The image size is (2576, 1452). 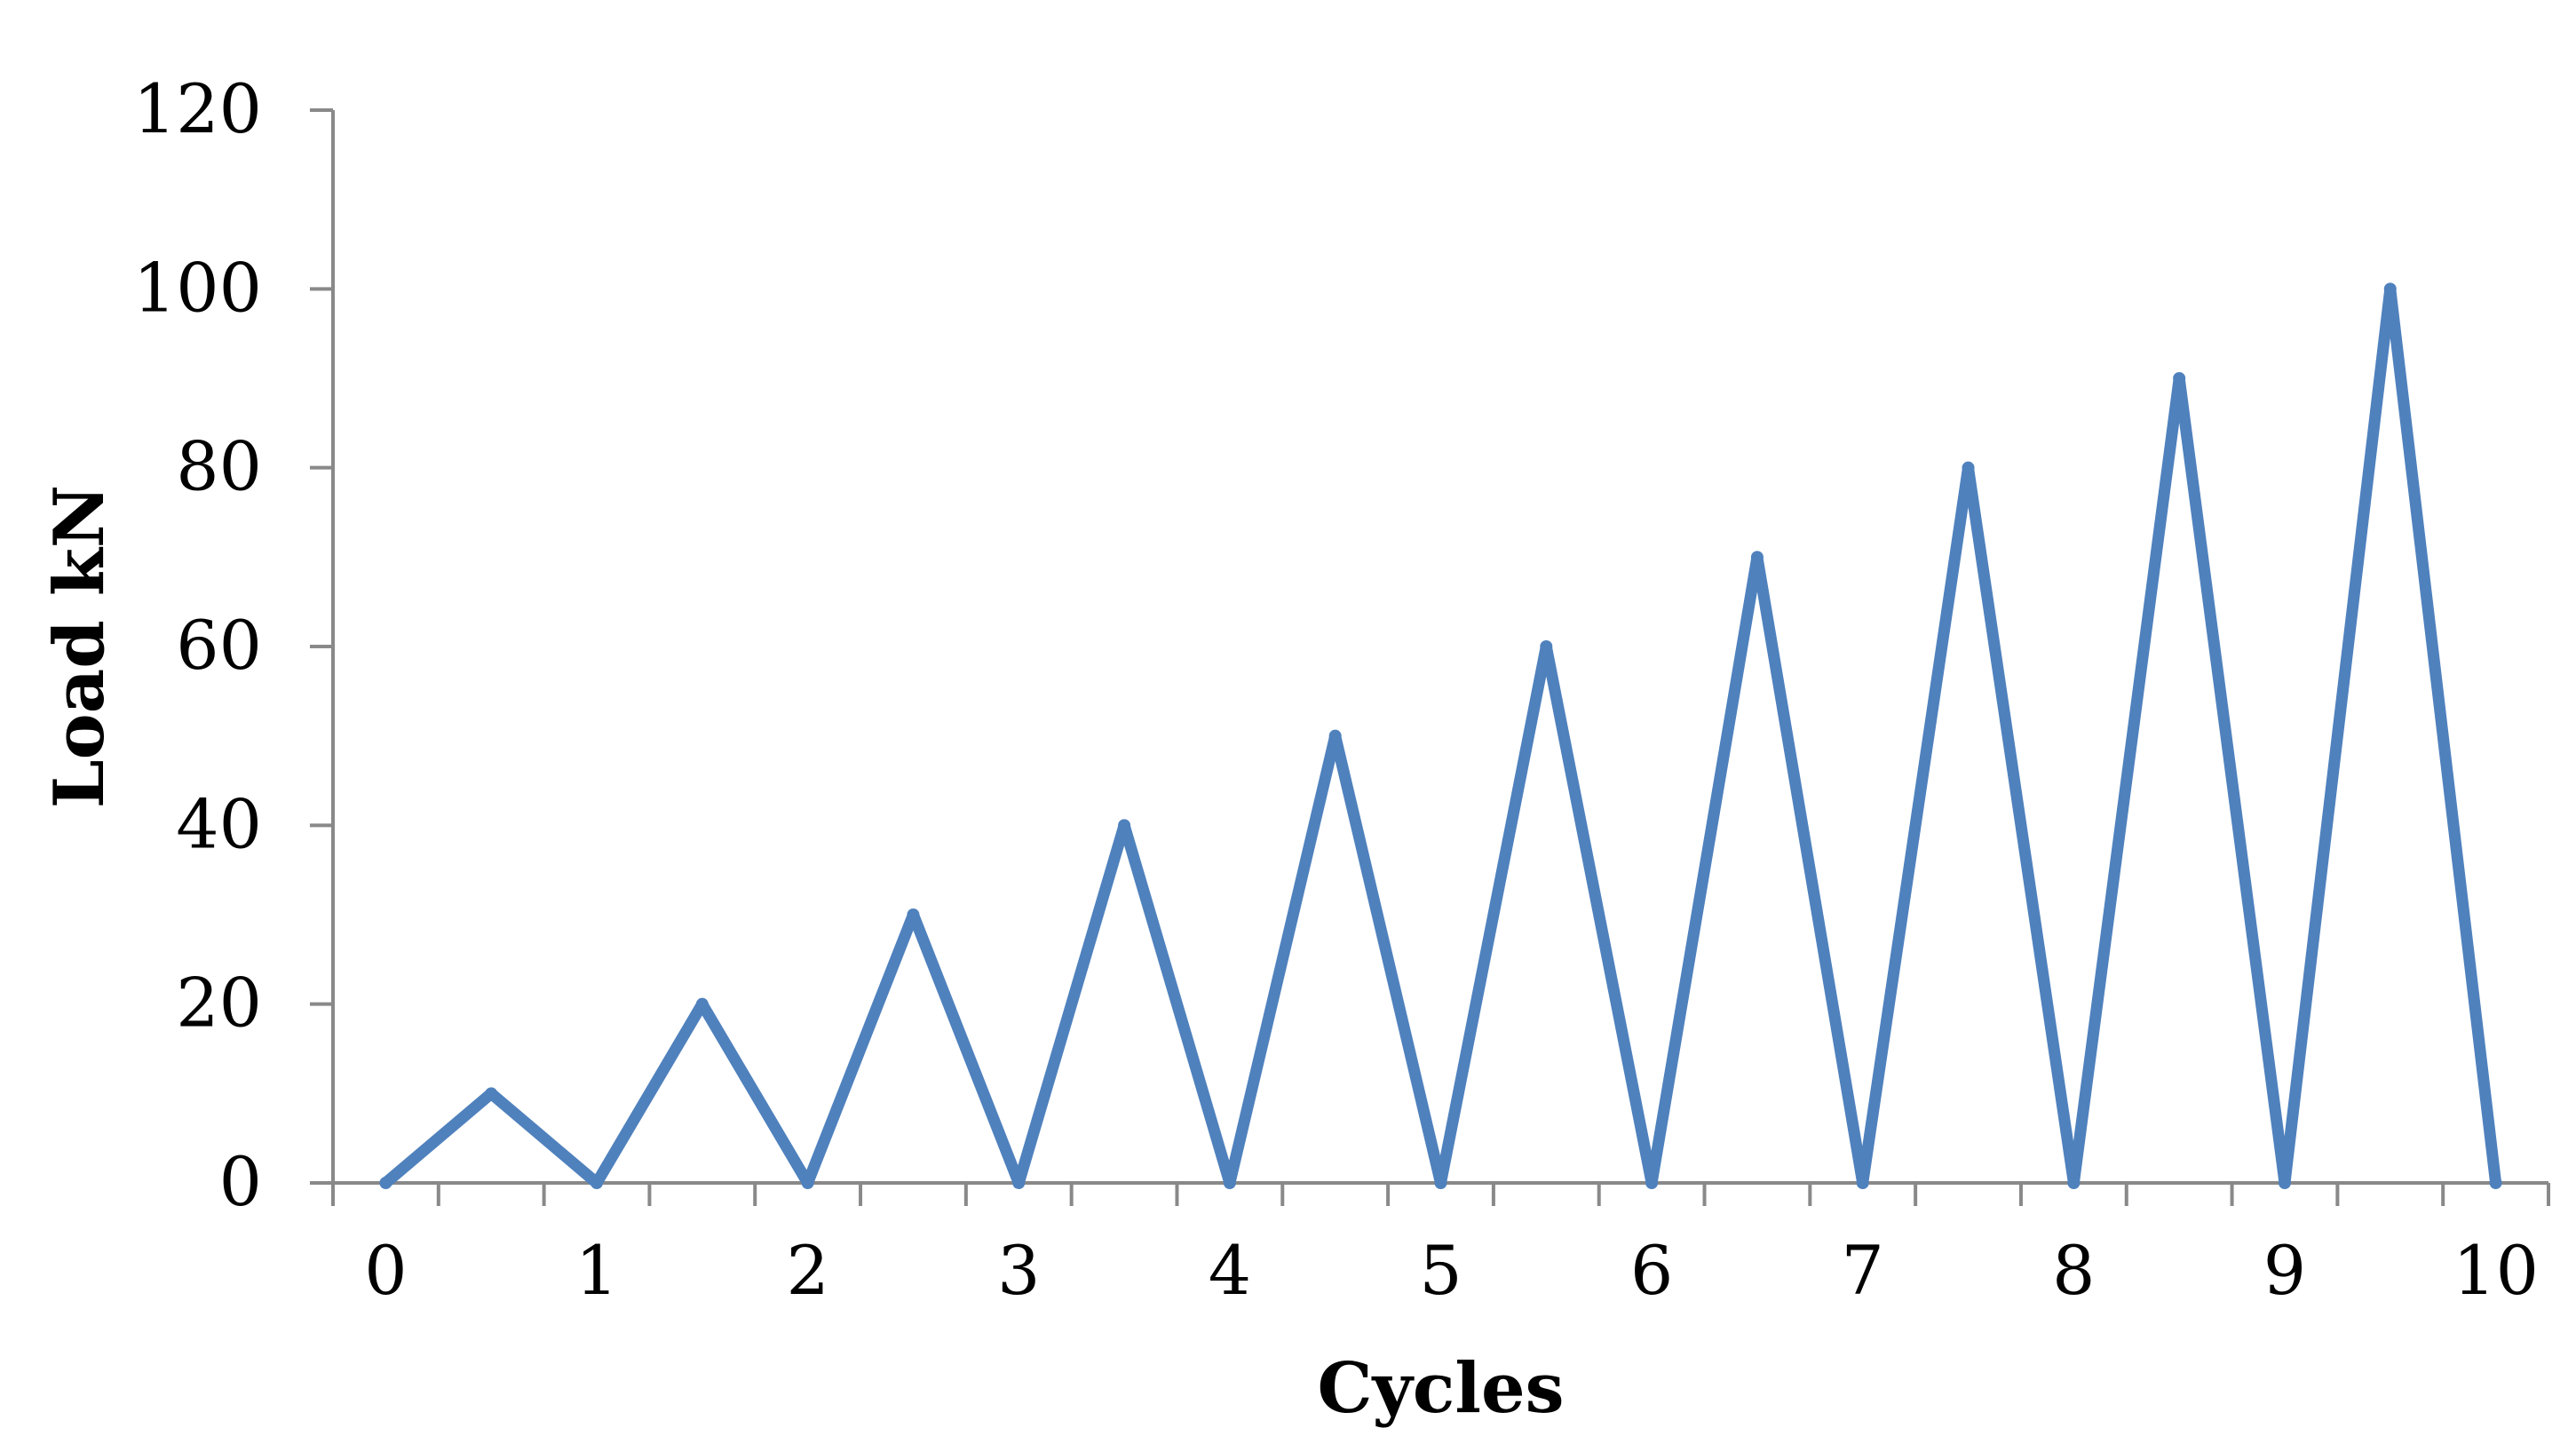 I want to click on y-tick-label: 20, so click(x=219, y=1004).